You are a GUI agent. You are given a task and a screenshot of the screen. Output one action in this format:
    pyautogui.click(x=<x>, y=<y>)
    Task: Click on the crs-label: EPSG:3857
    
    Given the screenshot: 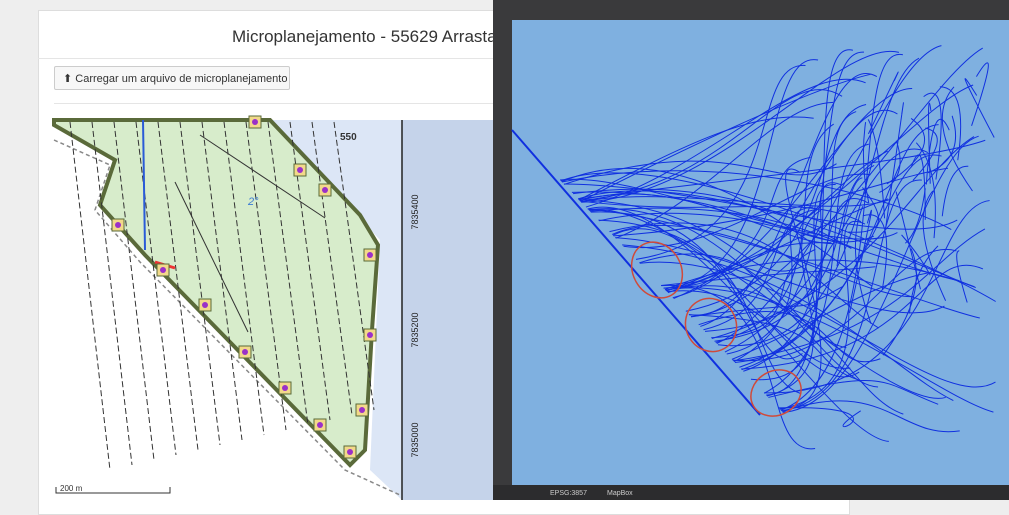 What is the action you would take?
    pyautogui.click(x=568, y=493)
    